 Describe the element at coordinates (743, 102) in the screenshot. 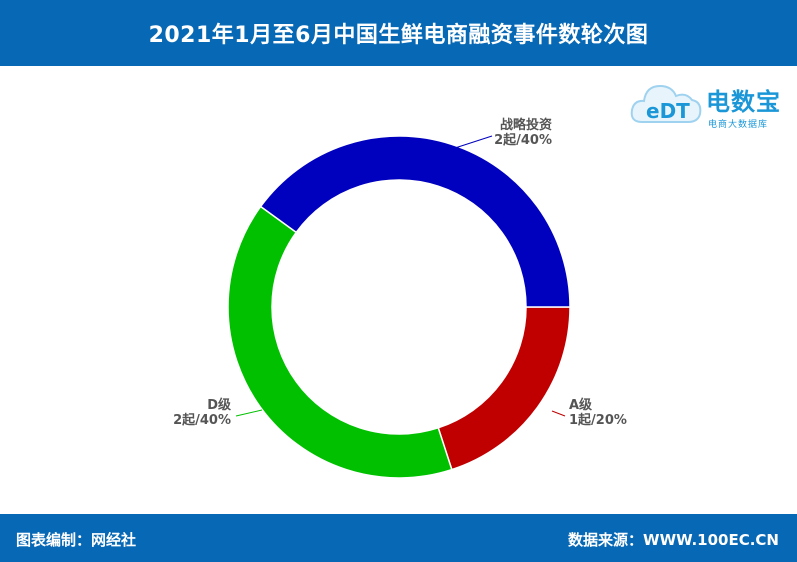

I see `logo-name: 电数宝` at that location.